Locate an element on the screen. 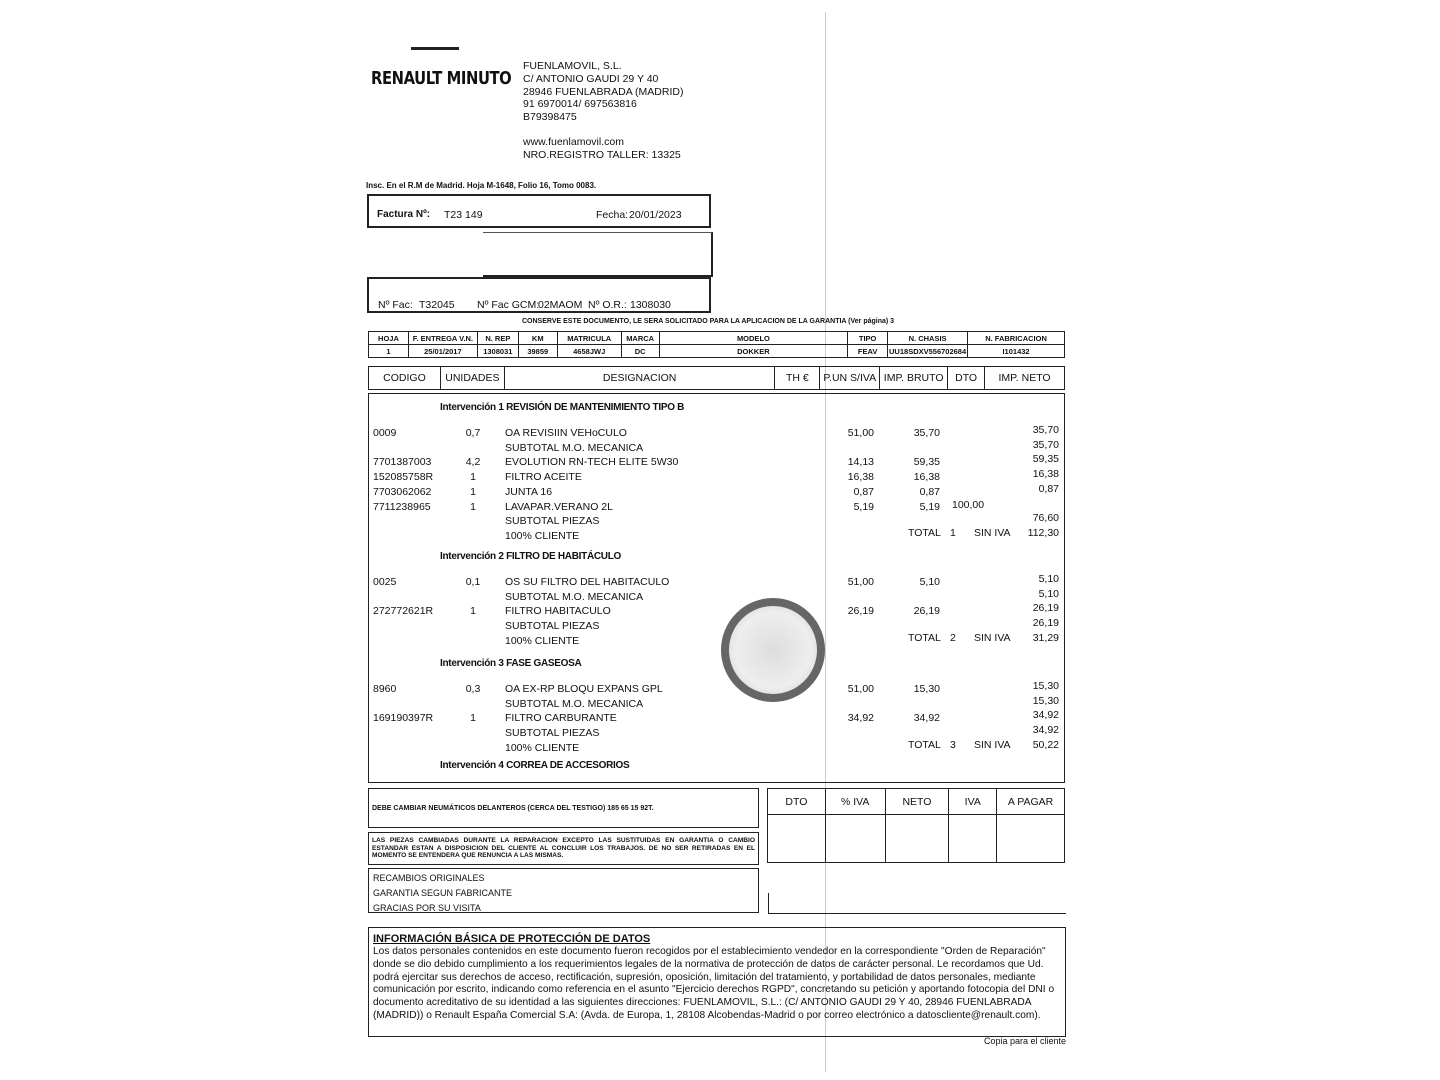  section-total-value: 112,30 is located at coordinates (1043, 532).